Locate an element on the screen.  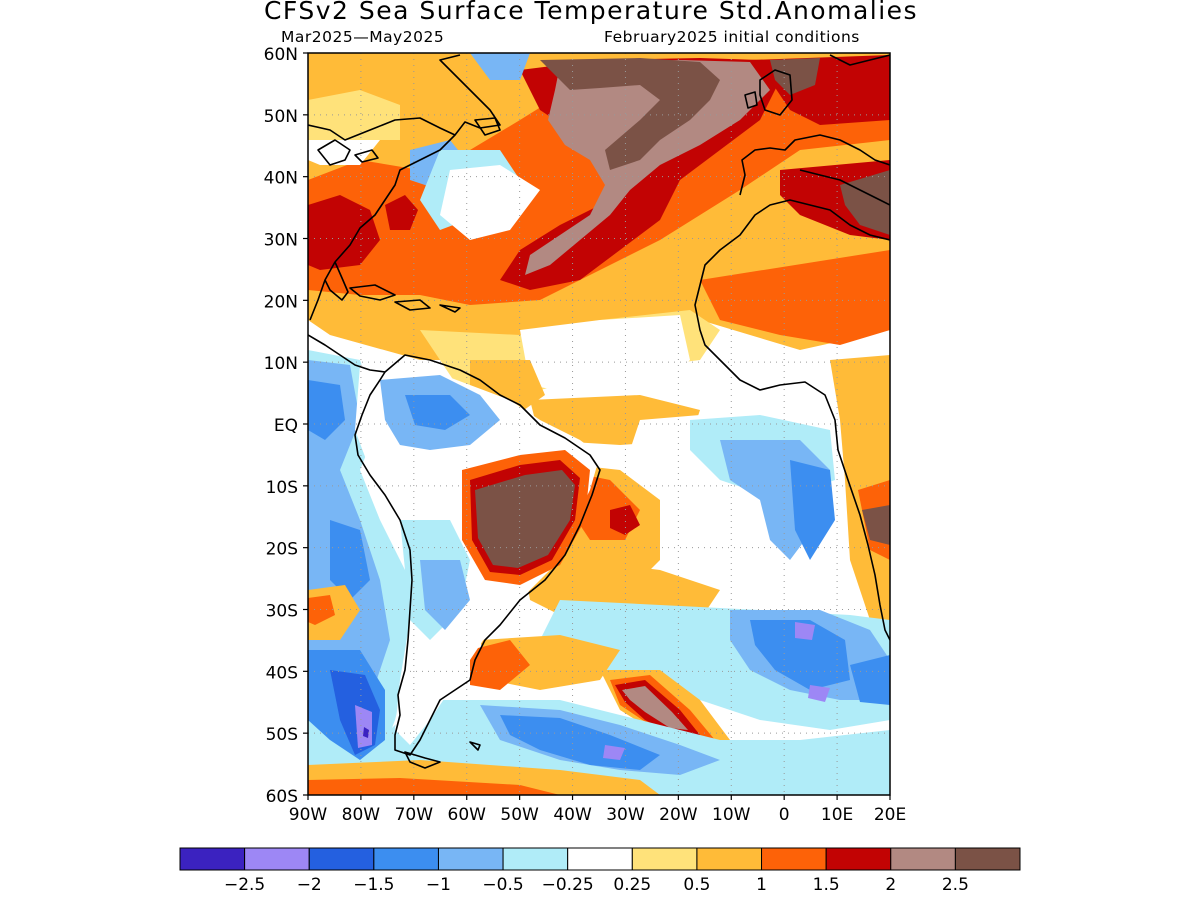
colorbar is located at coordinates (600, 859).